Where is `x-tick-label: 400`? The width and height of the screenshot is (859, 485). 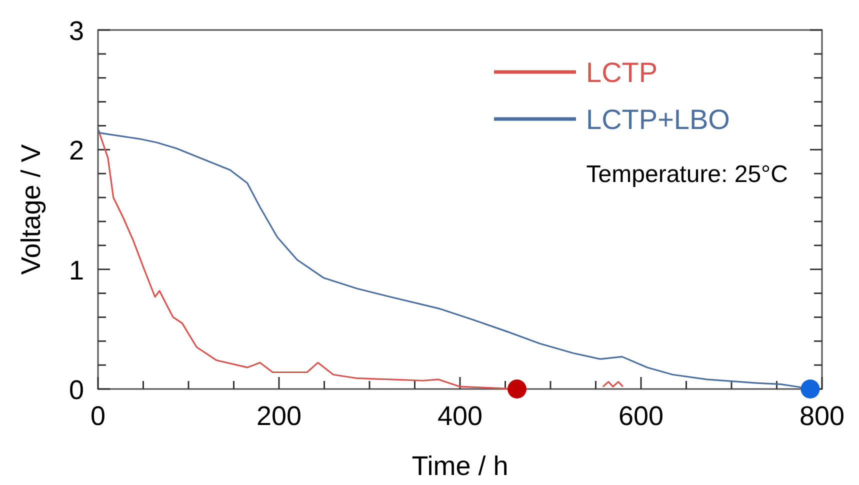 x-tick-label: 400 is located at coordinates (460, 416).